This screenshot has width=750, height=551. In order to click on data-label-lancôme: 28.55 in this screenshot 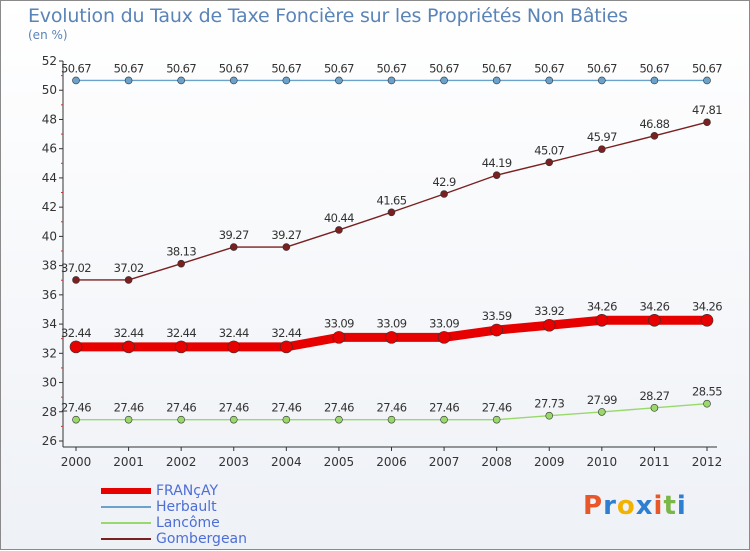, I will do `click(707, 392)`.